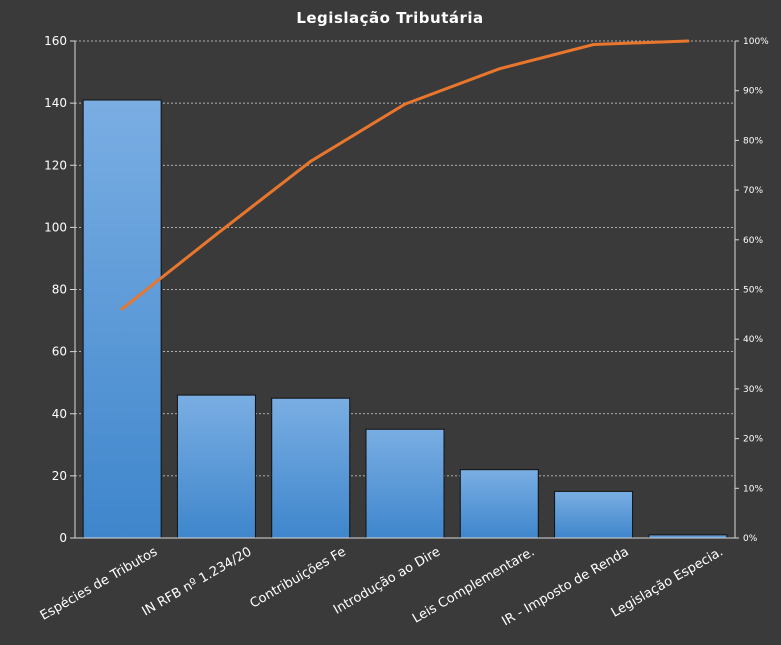 This screenshot has height=645, width=781. What do you see at coordinates (753, 390) in the screenshot?
I see `y2-tick-label: 30%` at bounding box center [753, 390].